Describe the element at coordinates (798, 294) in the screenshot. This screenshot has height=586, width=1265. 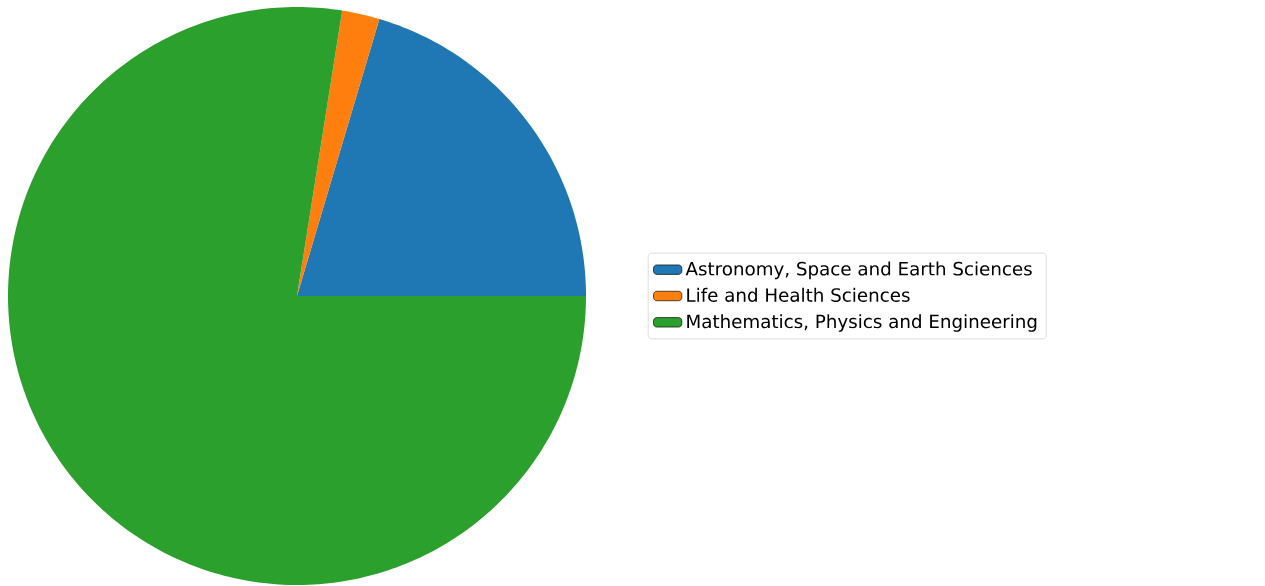
I see `legend-label: Life and Health Sciences` at that location.